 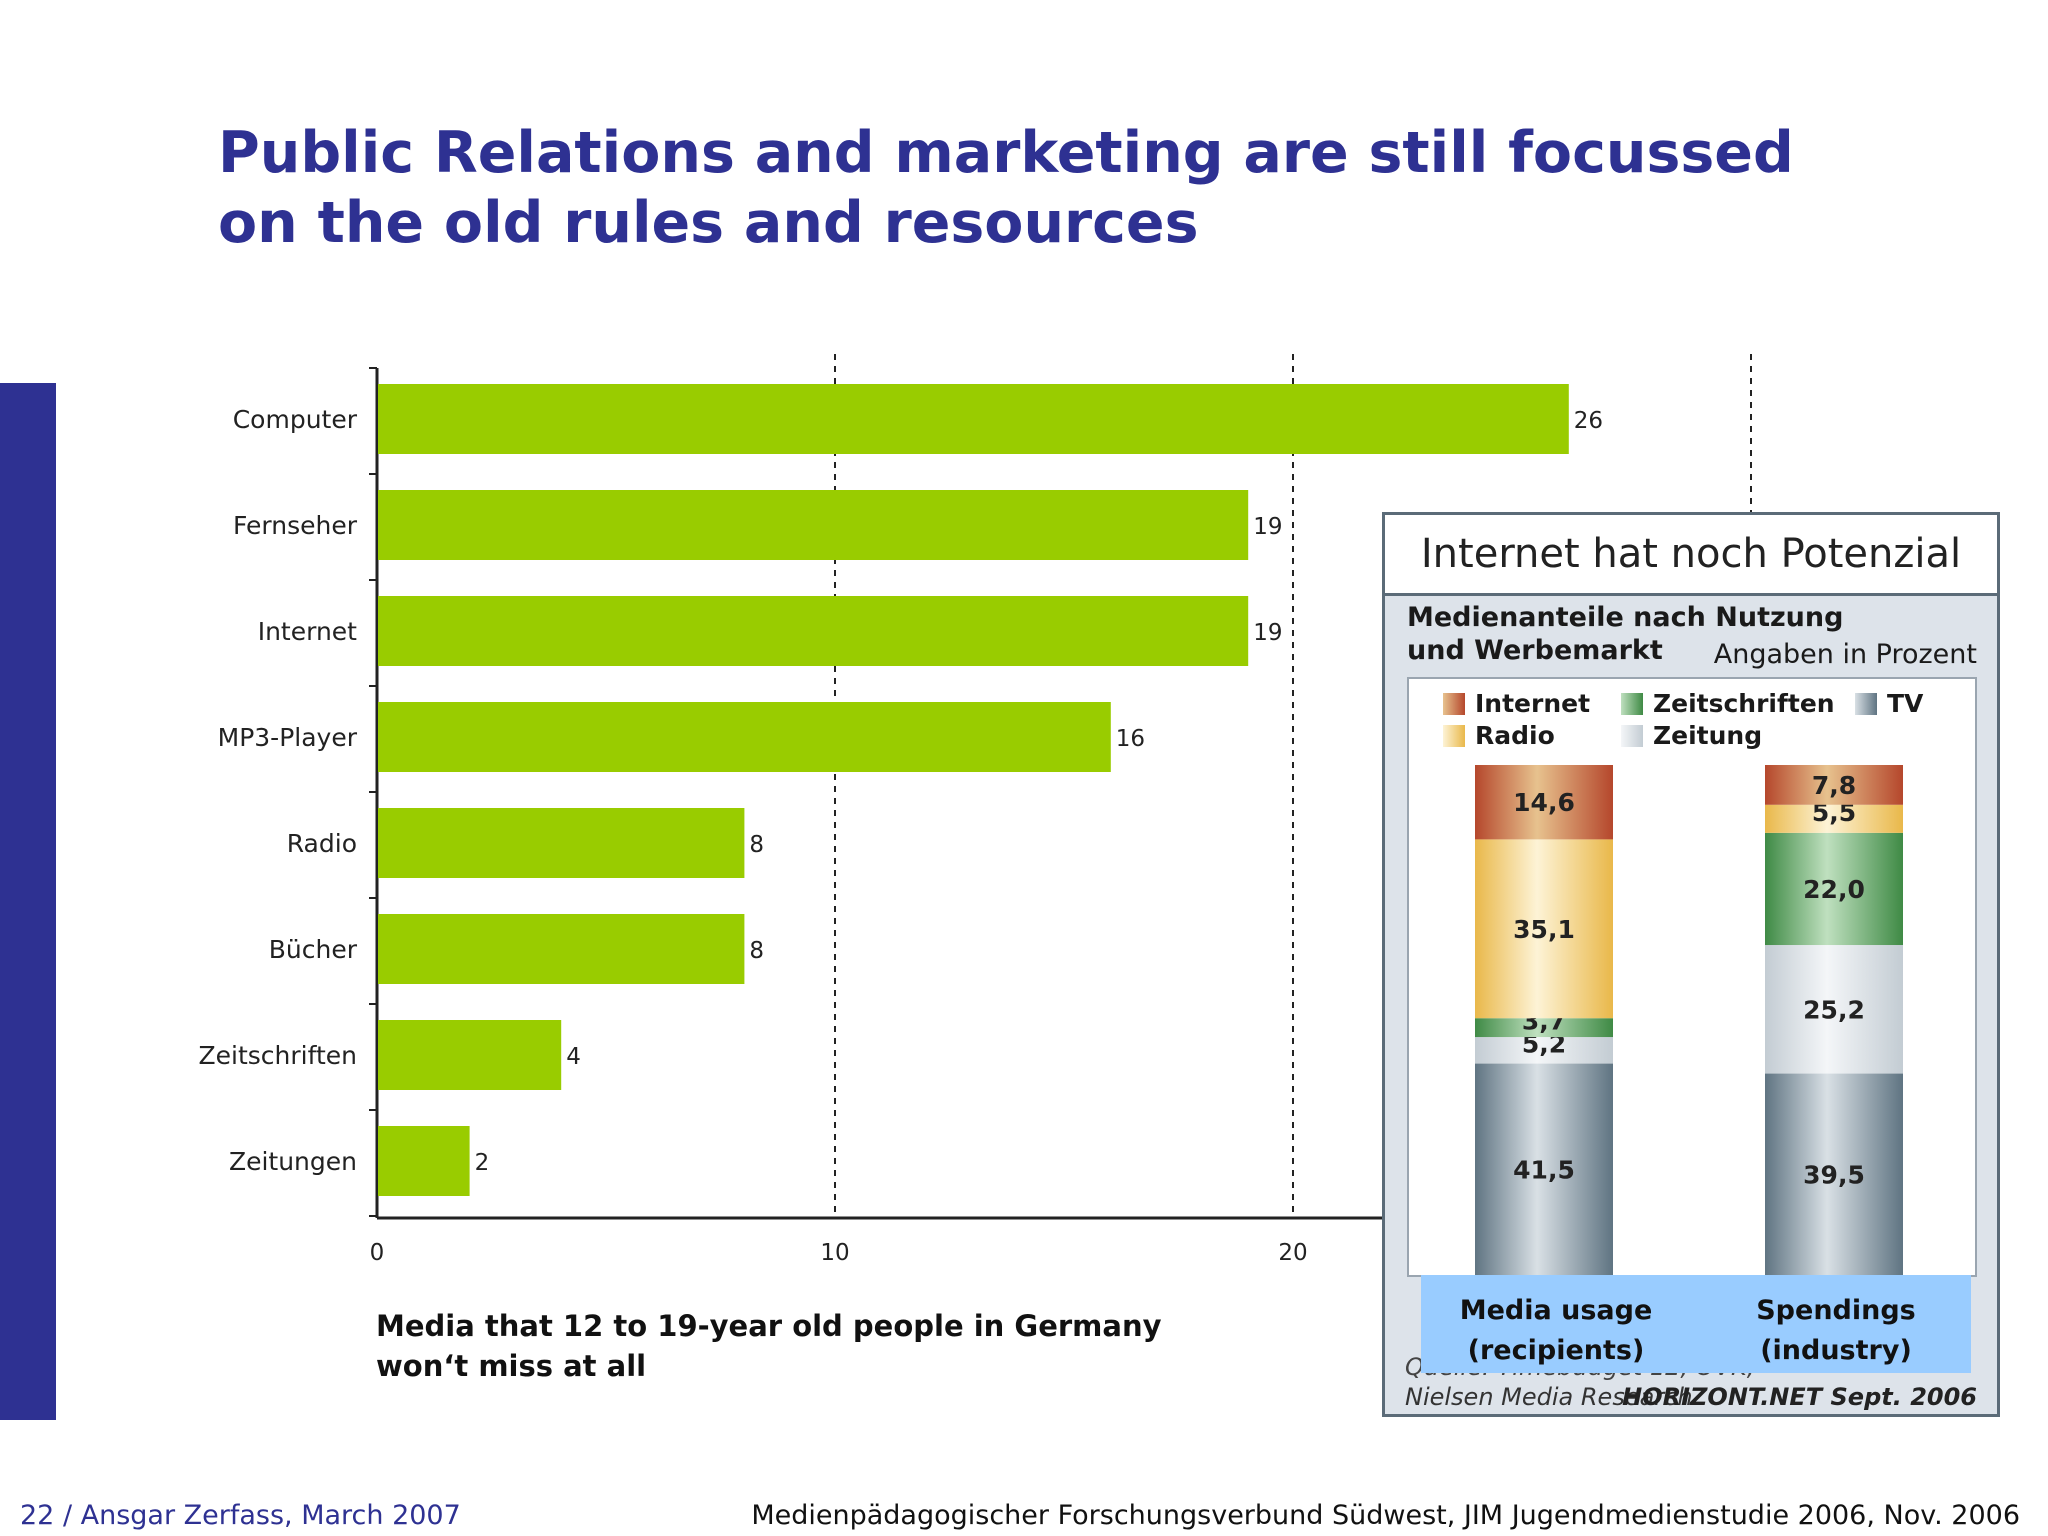 I want to click on category-media-usage-line2: (recipients), so click(x=1556, y=1350).